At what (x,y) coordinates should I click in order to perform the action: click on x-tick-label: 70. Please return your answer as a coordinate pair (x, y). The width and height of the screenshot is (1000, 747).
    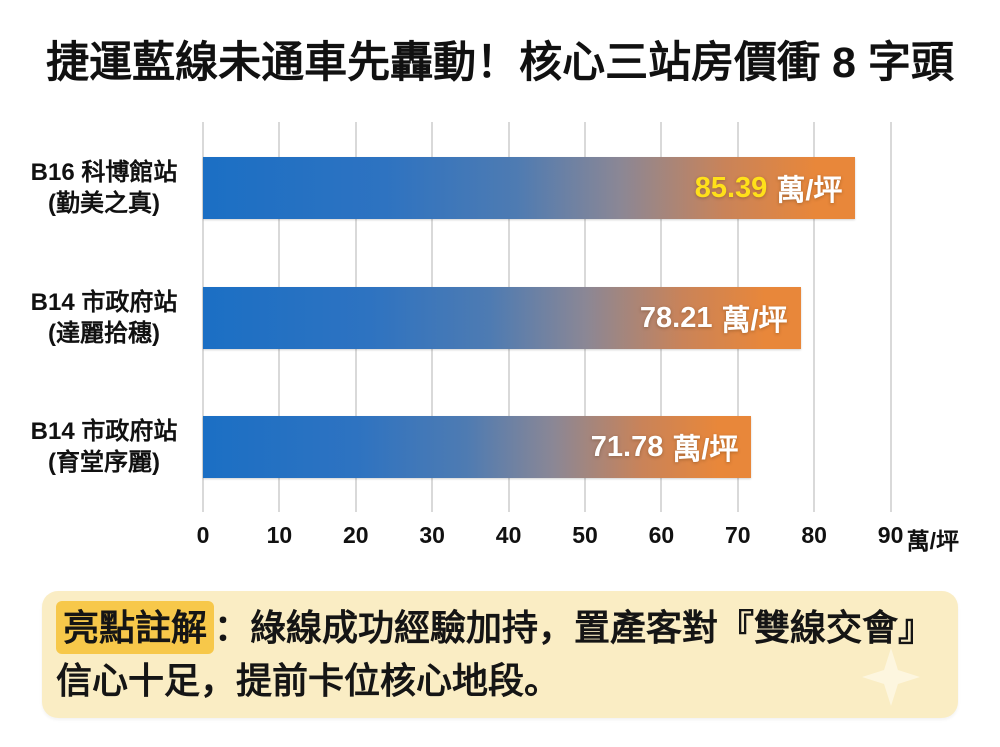
    Looking at the image, I should click on (738, 535).